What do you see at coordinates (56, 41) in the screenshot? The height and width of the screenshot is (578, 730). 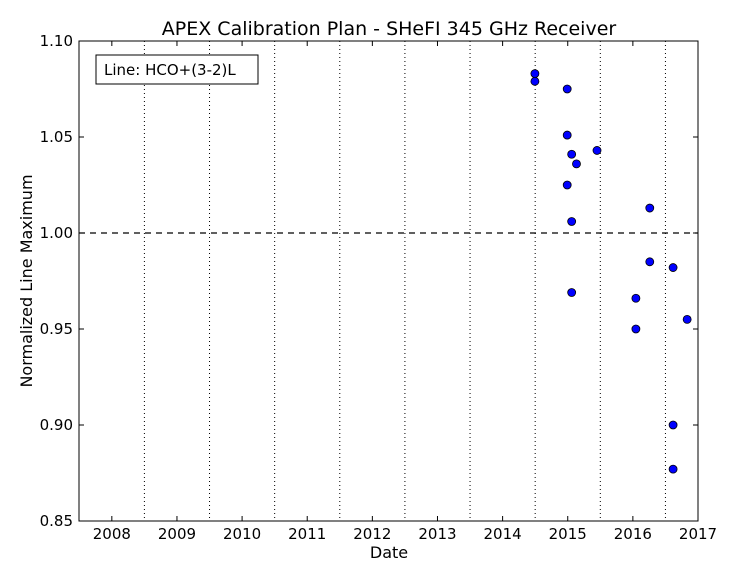 I see `y-tick-label: 1.10` at bounding box center [56, 41].